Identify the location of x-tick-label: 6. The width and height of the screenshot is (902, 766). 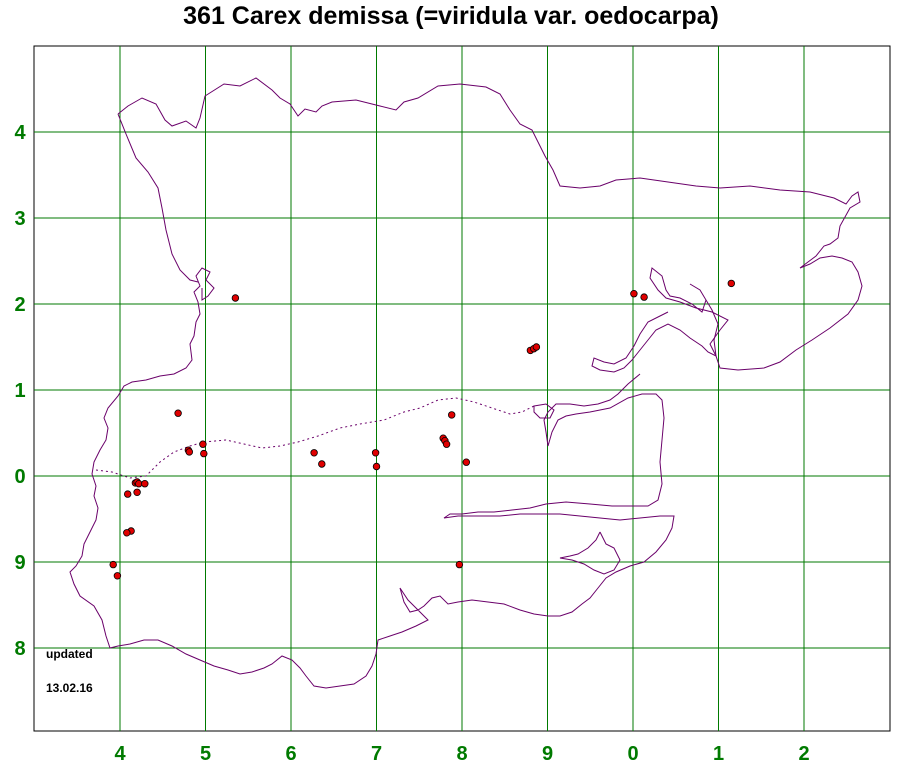
(290, 754).